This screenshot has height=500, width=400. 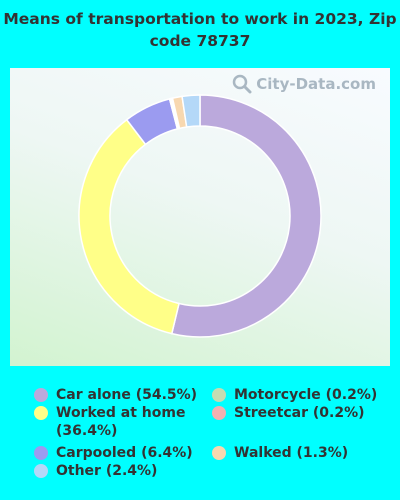 I want to click on legend-label: Other (2.4%), so click(x=107, y=471).